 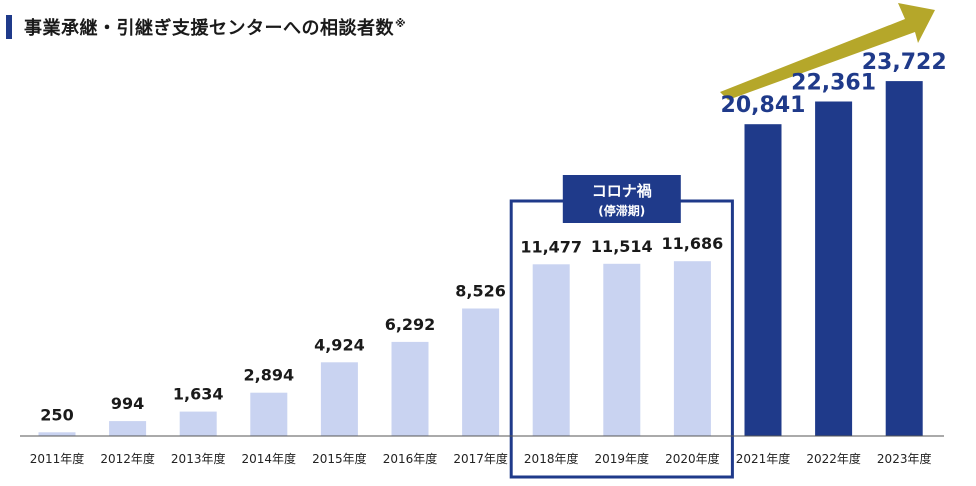 What do you see at coordinates (904, 62) in the screenshot?
I see `value-label-2023年度: 23,722` at bounding box center [904, 62].